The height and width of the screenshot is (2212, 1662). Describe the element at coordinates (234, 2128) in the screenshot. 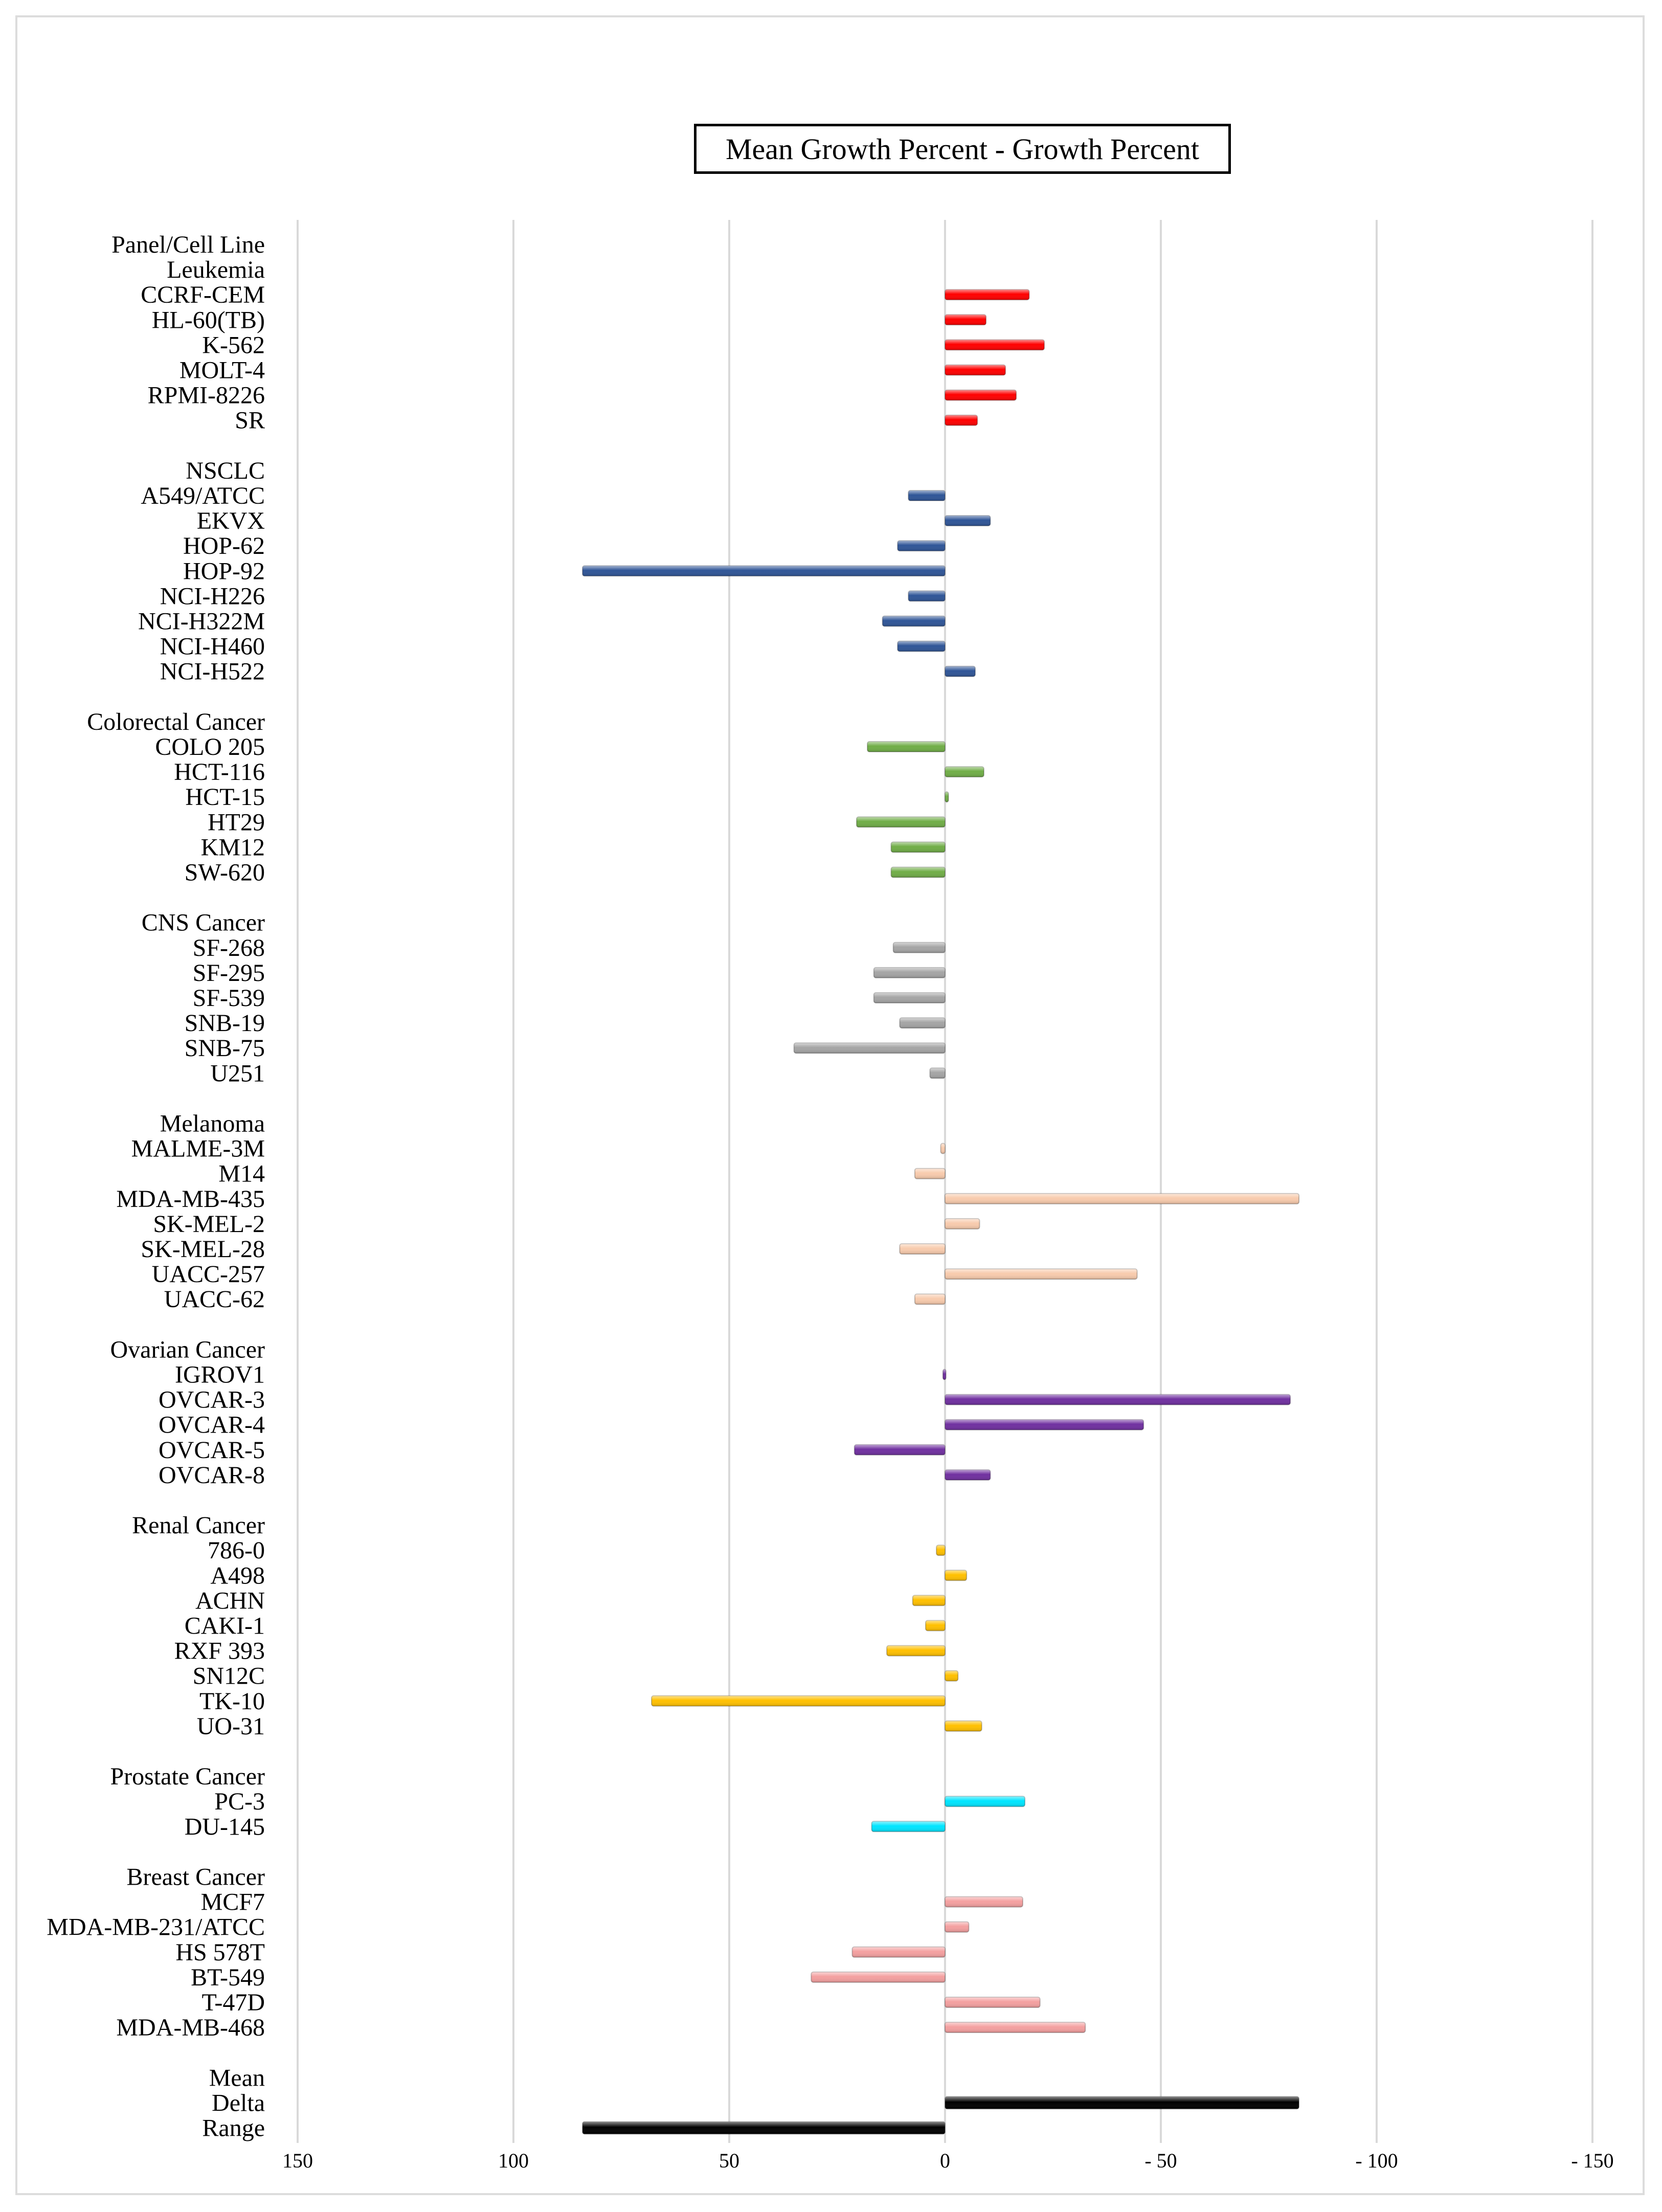

I see `cell-line-label-range: Range` at that location.